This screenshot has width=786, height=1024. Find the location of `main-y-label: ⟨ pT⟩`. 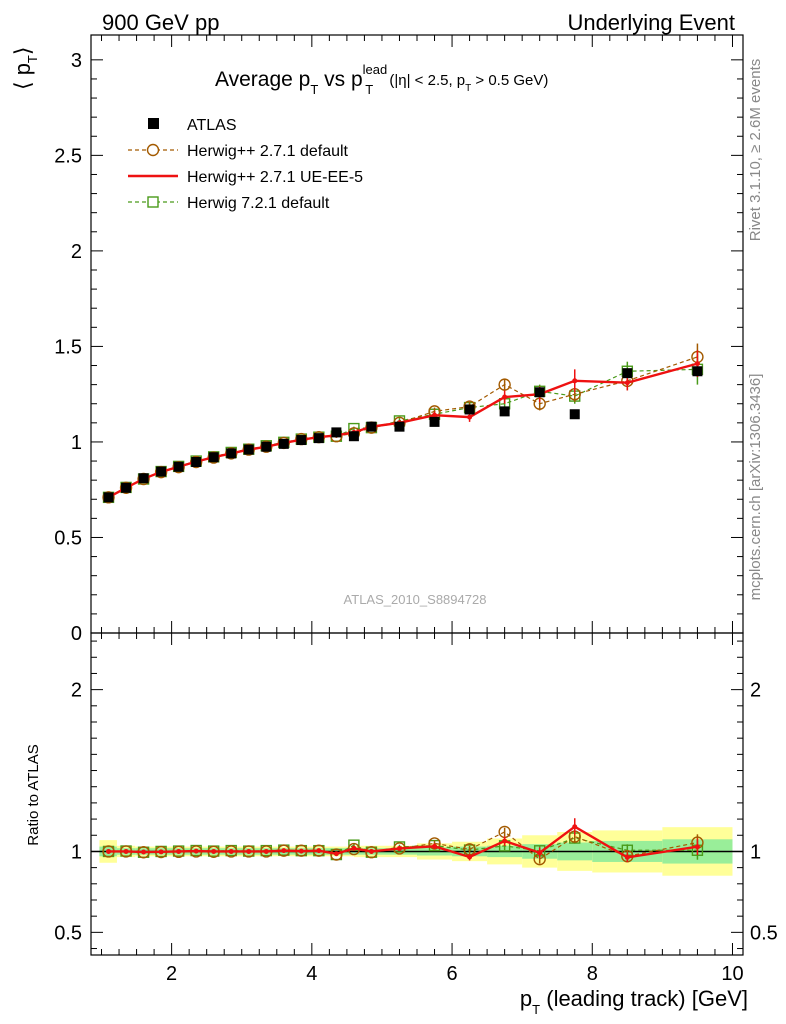

main-y-label: ⟨ pT⟩ is located at coordinates (25, 68).